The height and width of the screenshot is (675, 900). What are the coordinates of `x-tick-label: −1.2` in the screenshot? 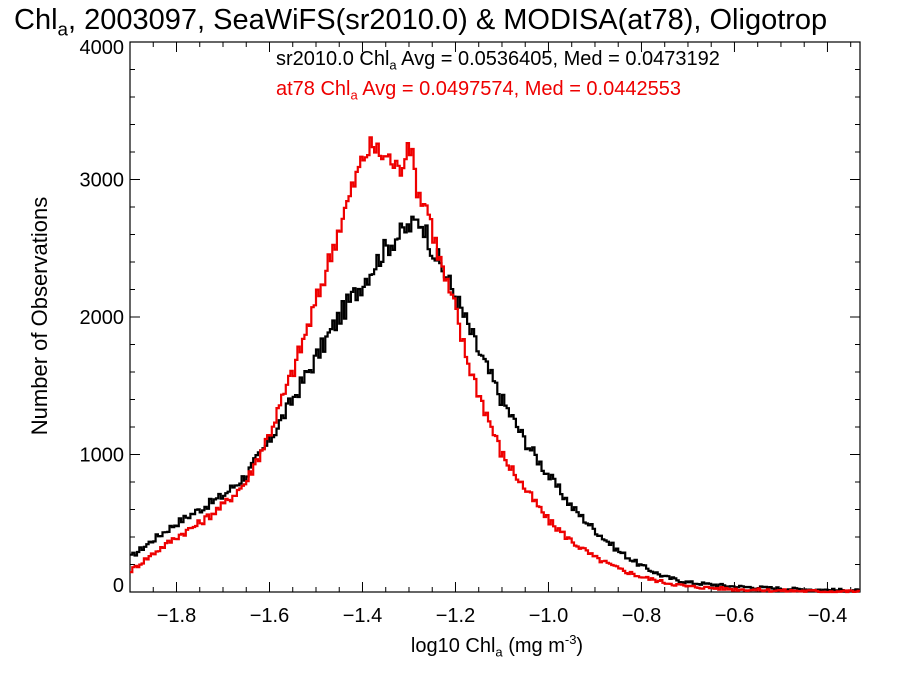 It's located at (455, 616).